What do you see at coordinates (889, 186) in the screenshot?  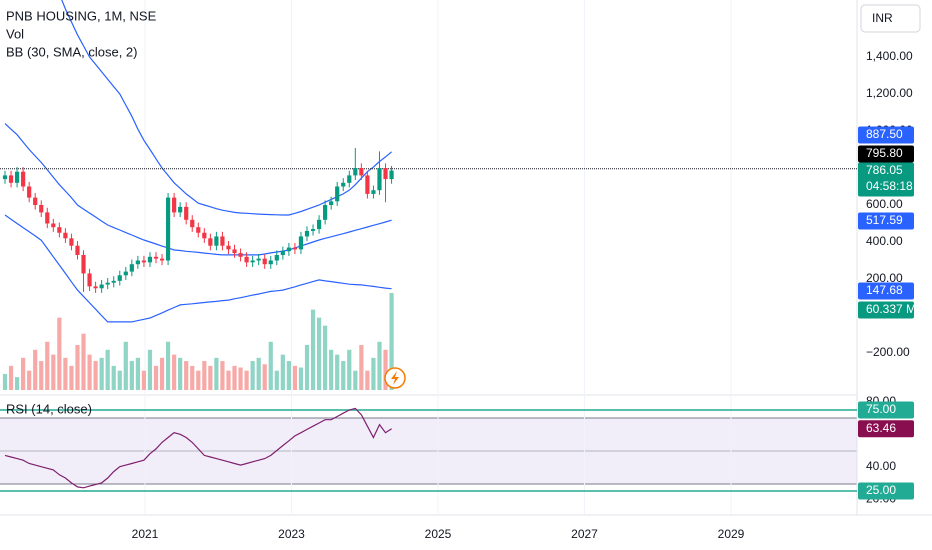 I see `countdown-label: 04:58:18` at bounding box center [889, 186].